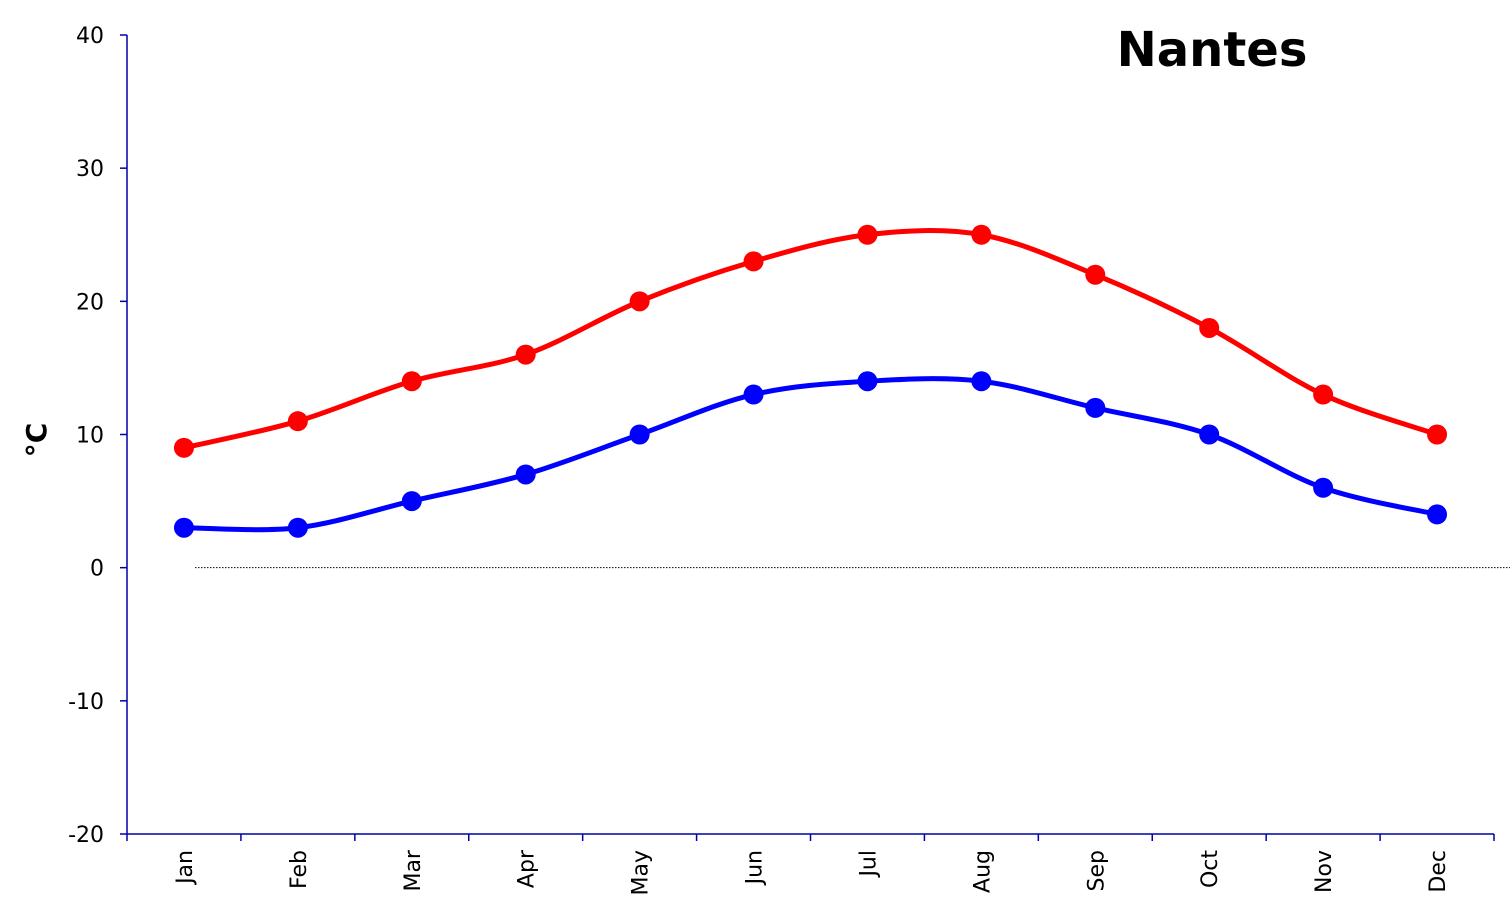  What do you see at coordinates (90, 36) in the screenshot?
I see `y-tick-label: 40` at bounding box center [90, 36].